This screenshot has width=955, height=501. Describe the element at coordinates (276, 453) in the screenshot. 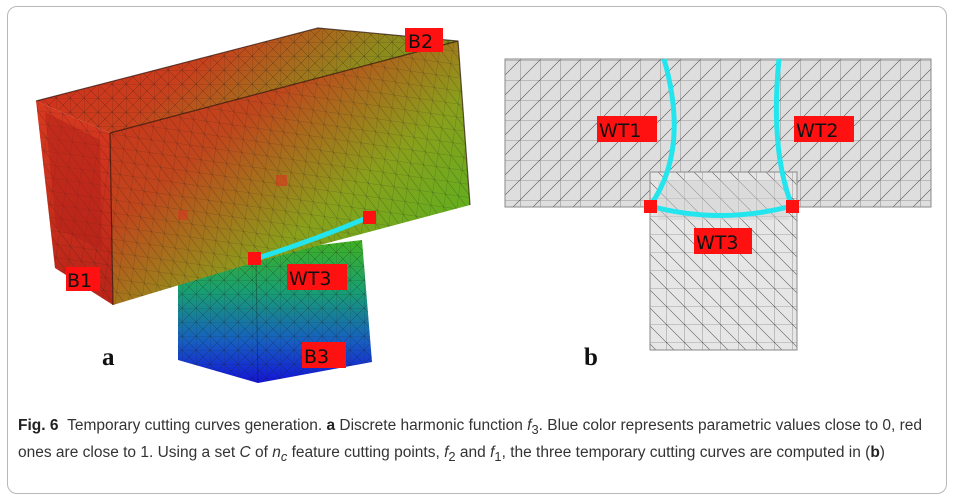

I see `caption-nc: n` at that location.